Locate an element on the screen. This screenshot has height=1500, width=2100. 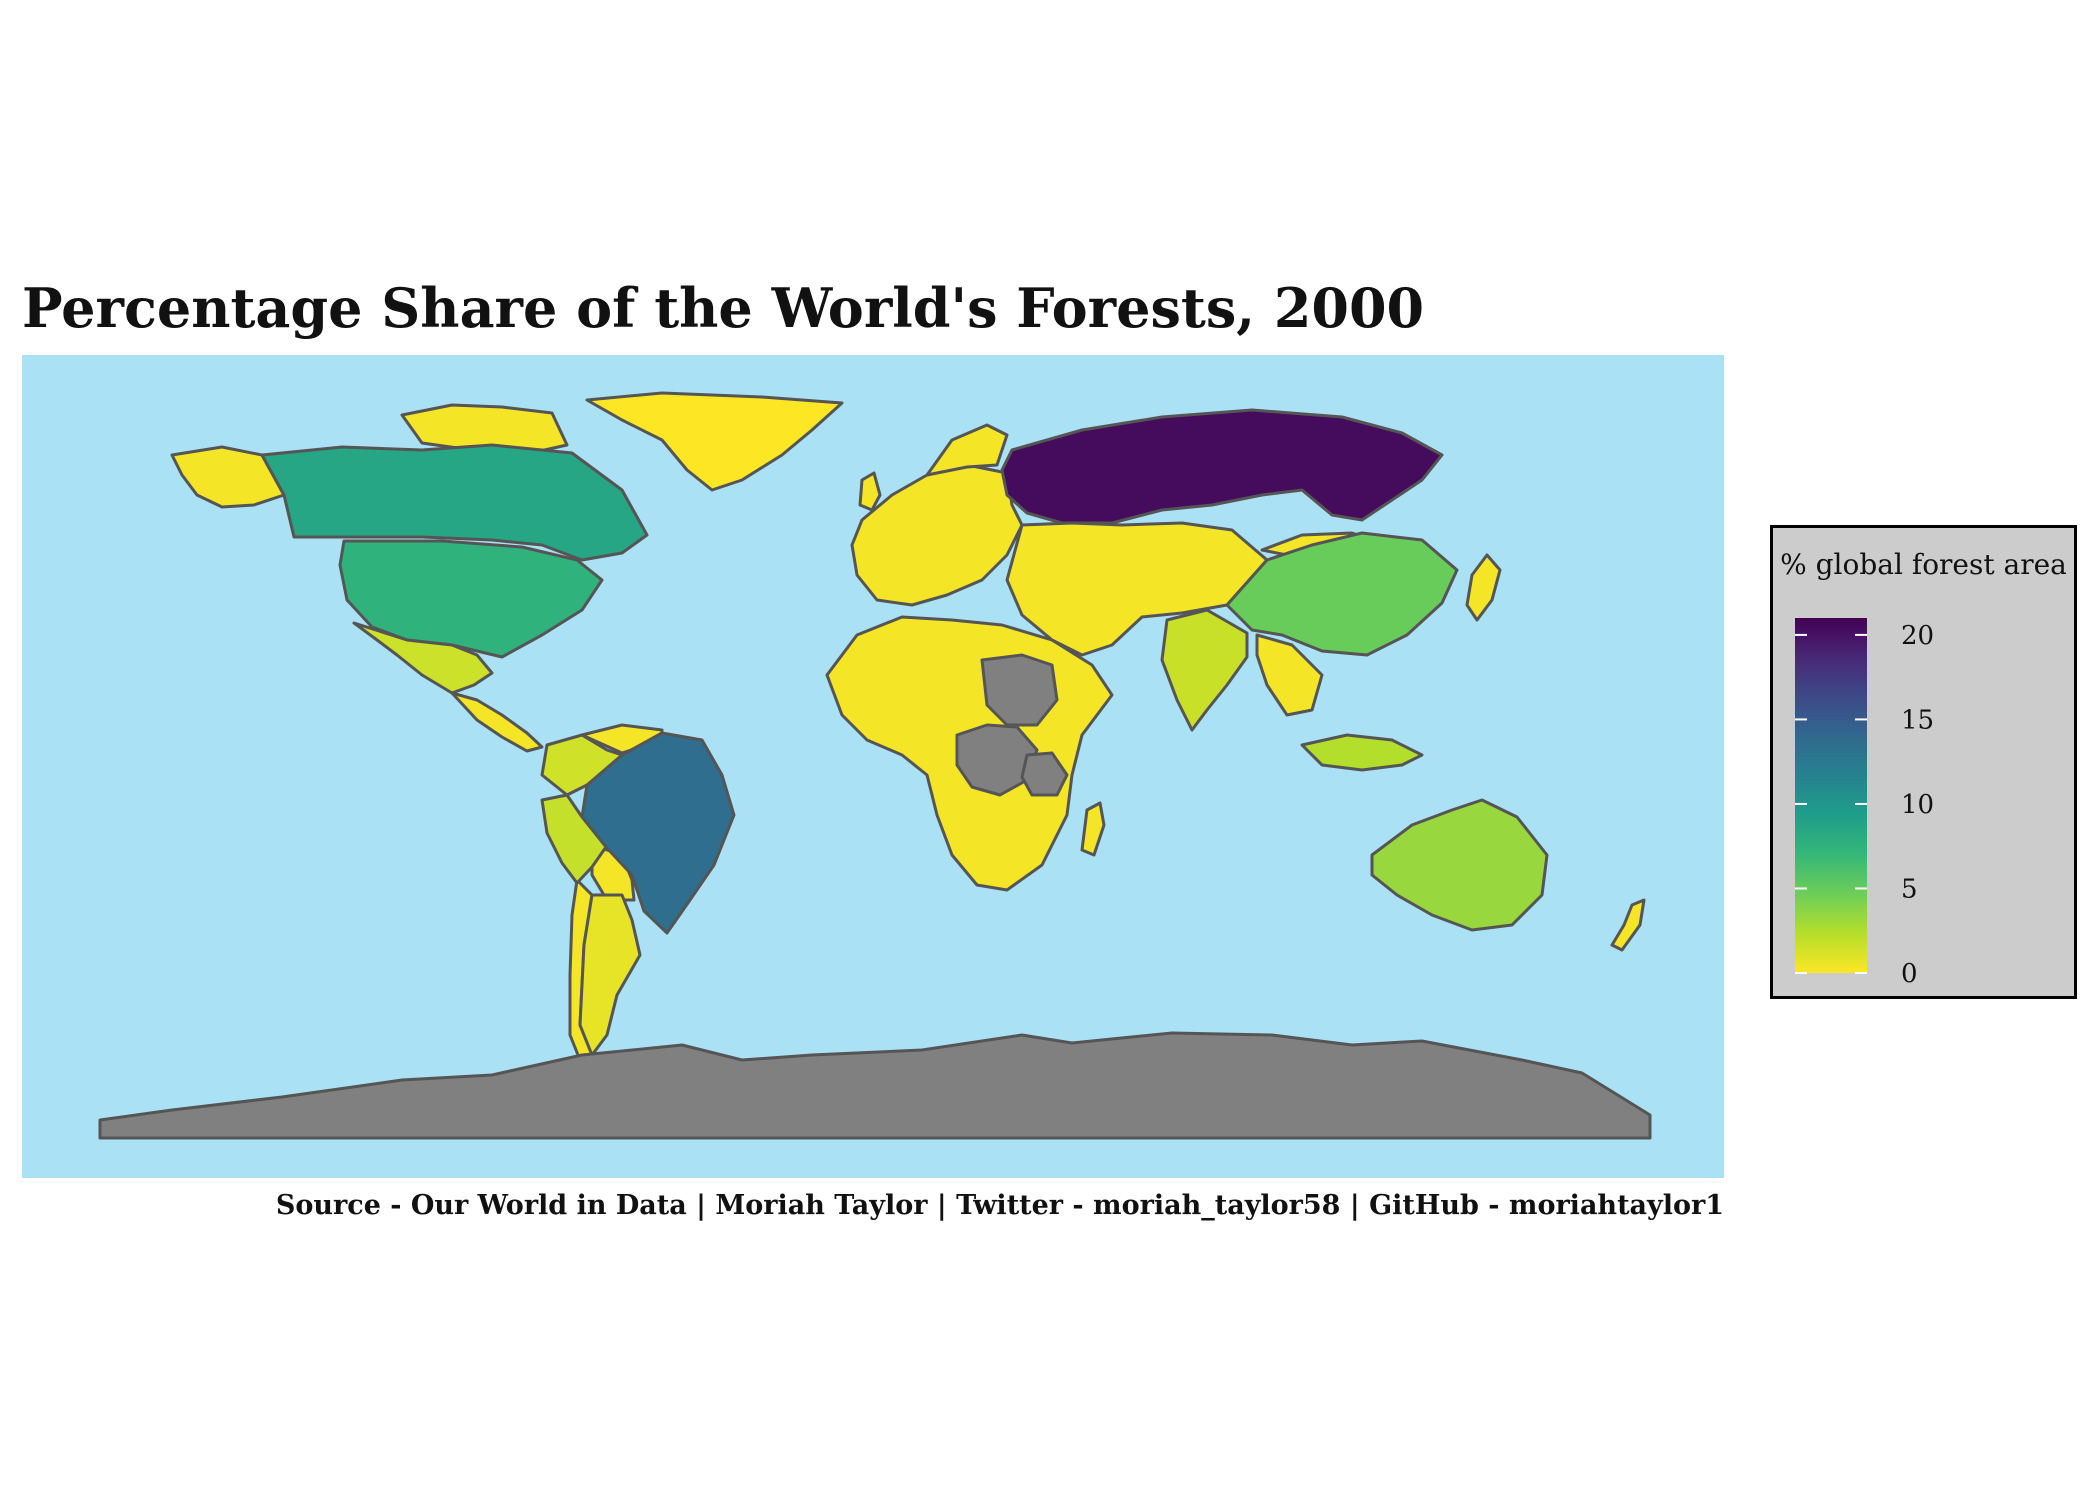
color-legend: % global forest area 0 5 10 15 20 is located at coordinates (1923, 762).